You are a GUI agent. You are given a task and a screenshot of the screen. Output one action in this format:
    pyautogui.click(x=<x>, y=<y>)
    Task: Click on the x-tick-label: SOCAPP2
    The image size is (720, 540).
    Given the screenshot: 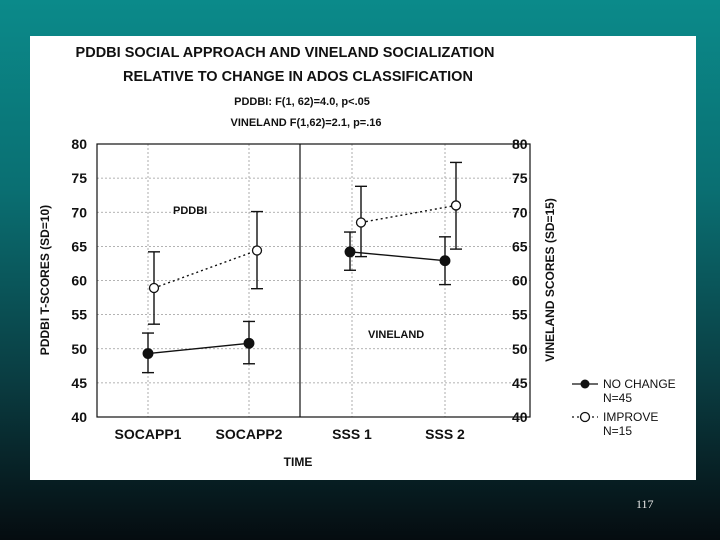 What is the action you would take?
    pyautogui.click(x=249, y=434)
    